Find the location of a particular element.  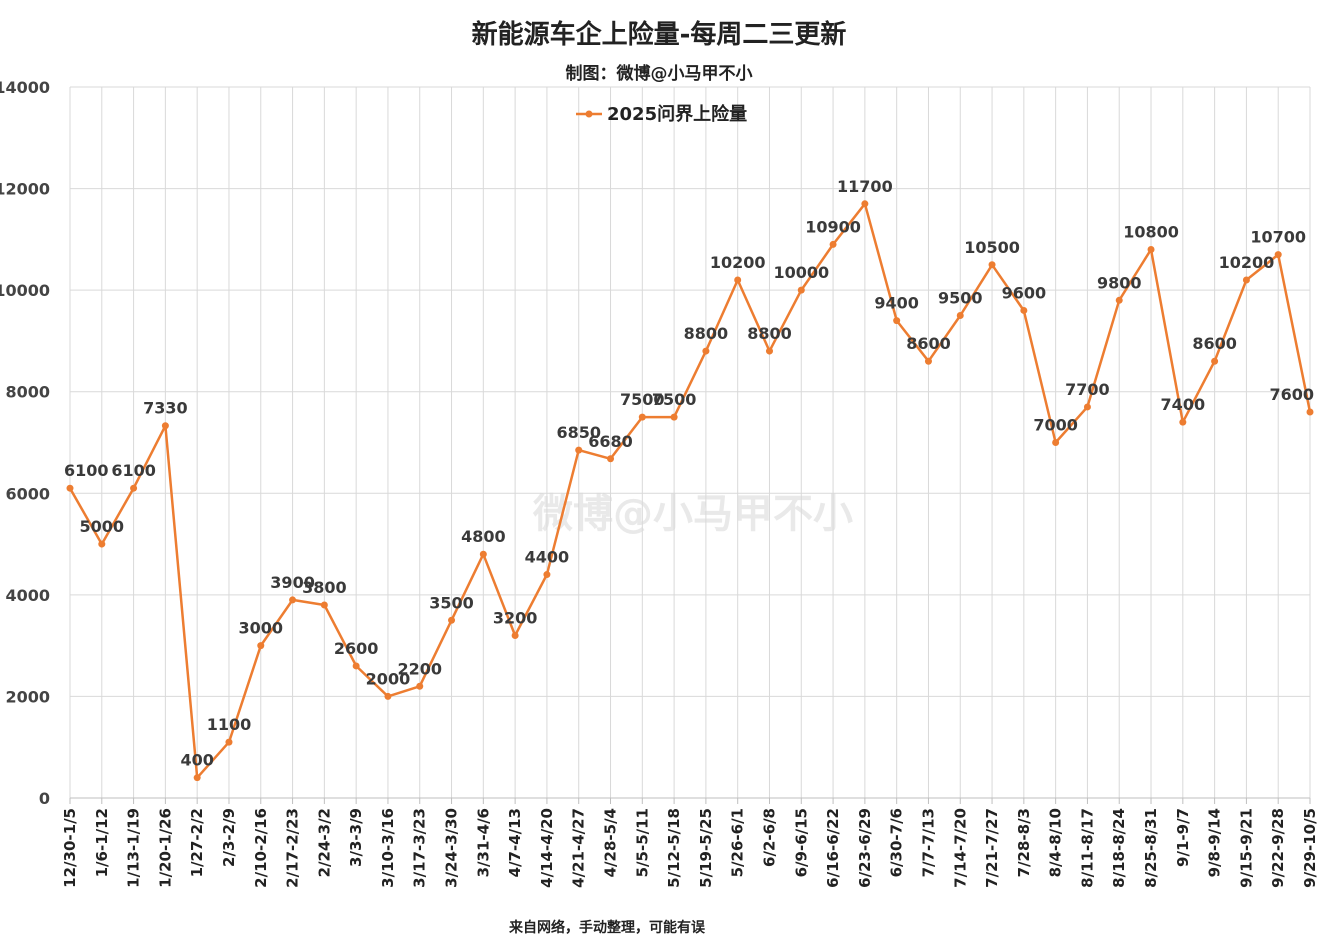

x-tick-label: 5/26-6/1 is located at coordinates (738, 842).